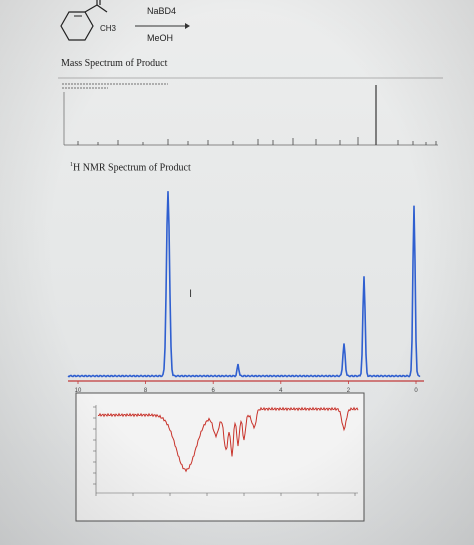  I want to click on nmr-tick-label: 0, so click(416, 391).